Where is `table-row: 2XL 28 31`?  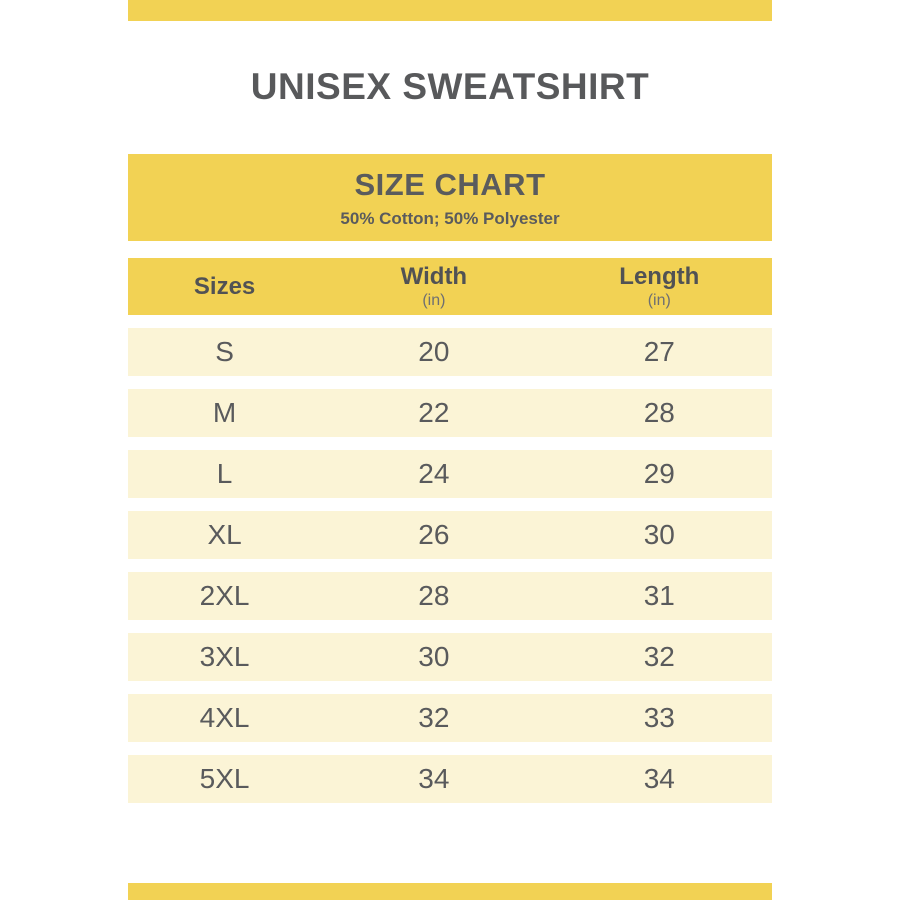
table-row: 2XL 28 31 is located at coordinates (450, 596).